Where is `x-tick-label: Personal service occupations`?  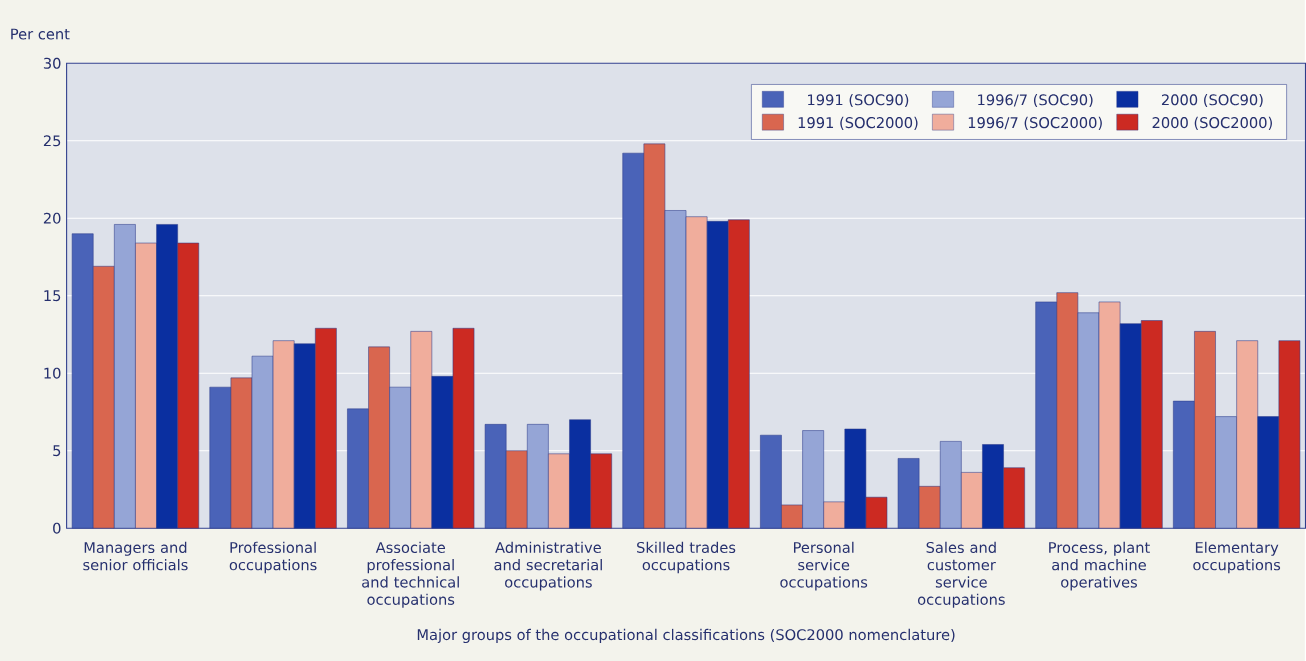 x-tick-label: Personal service occupations is located at coordinates (824, 566).